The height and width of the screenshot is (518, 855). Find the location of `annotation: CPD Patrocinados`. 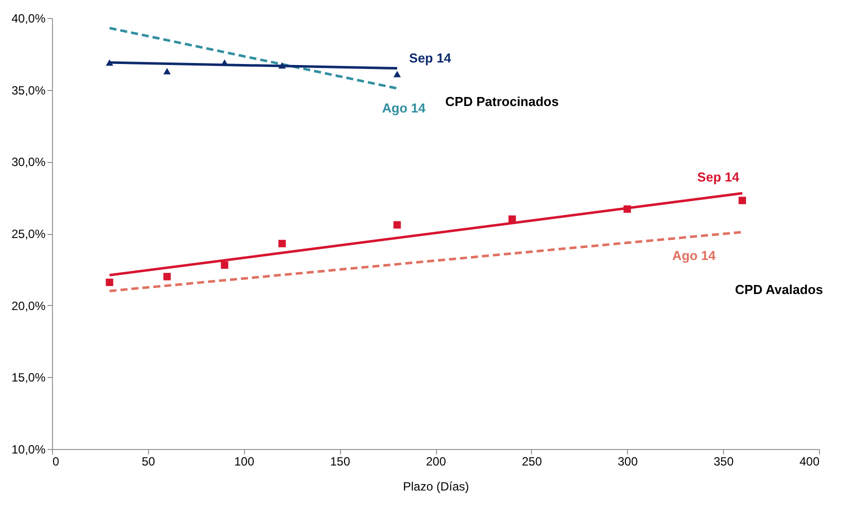

annotation: CPD Patrocinados is located at coordinates (502, 101).